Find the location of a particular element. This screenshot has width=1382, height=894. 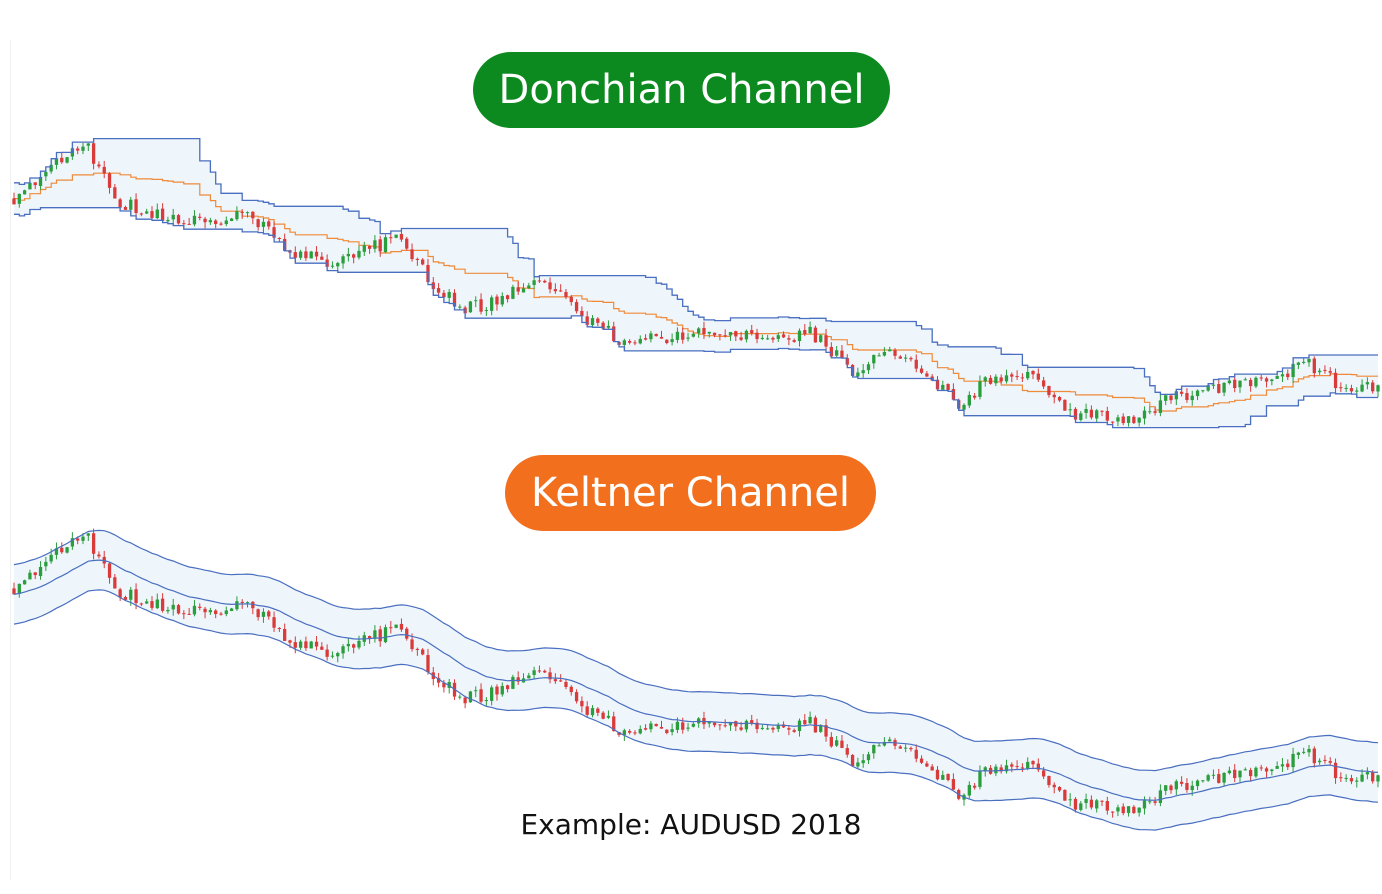

keltner-title: Keltner Channel is located at coordinates (690, 493).